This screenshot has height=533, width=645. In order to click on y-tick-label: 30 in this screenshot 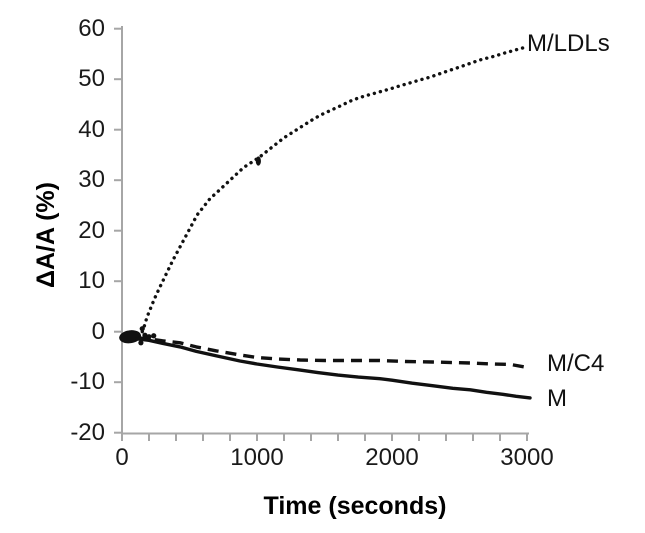, I will do `click(91, 180)`.